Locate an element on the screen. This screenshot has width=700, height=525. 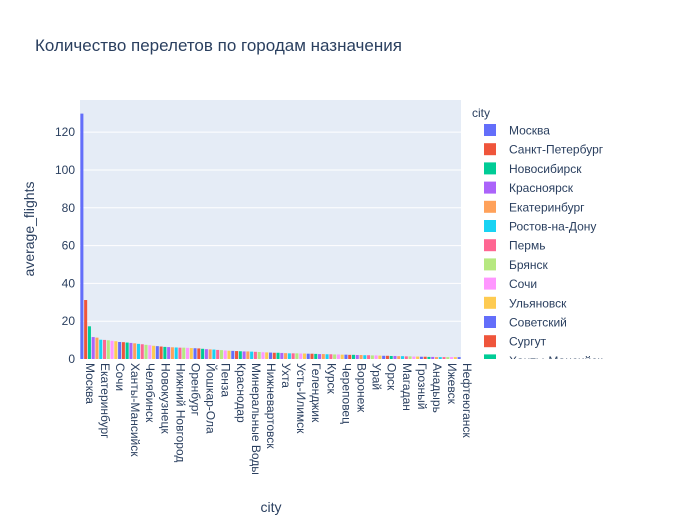
legend-label: Москва is located at coordinates (529, 131).